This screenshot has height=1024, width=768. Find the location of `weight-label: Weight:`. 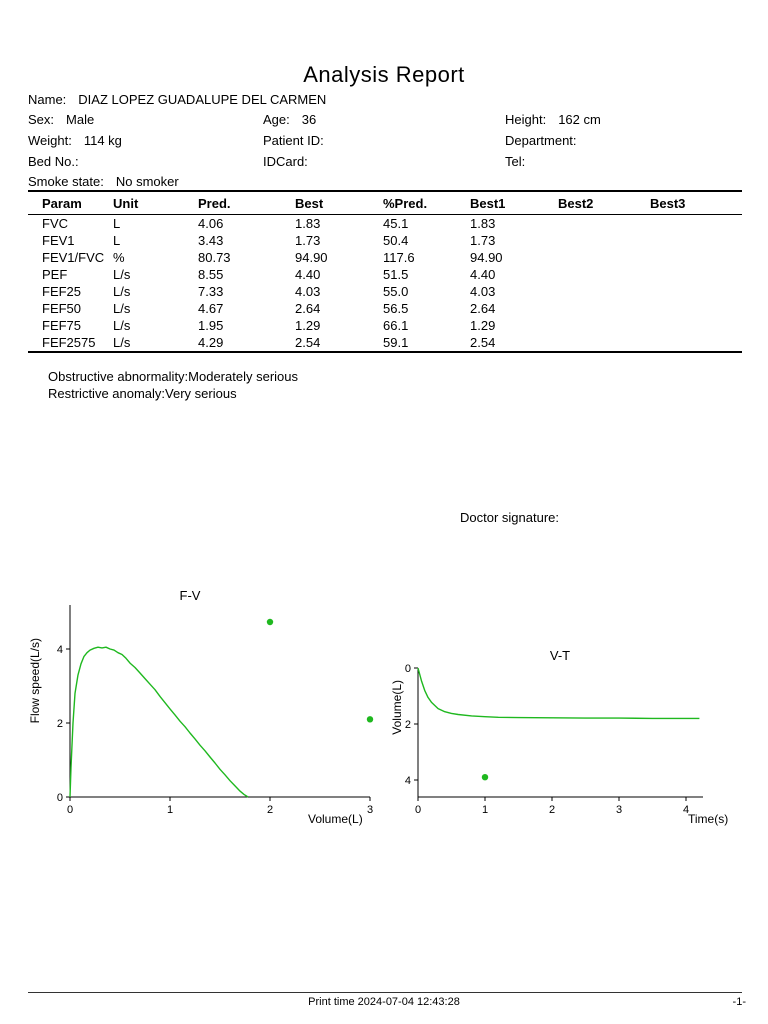

weight-label: Weight: is located at coordinates (50, 140).